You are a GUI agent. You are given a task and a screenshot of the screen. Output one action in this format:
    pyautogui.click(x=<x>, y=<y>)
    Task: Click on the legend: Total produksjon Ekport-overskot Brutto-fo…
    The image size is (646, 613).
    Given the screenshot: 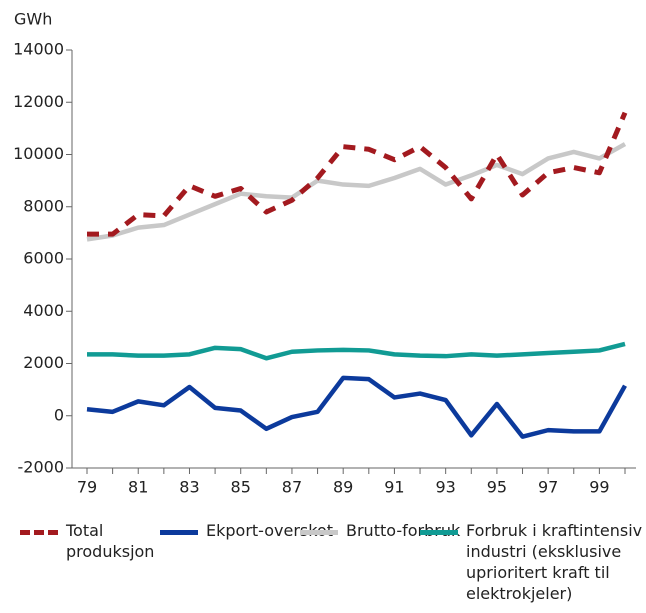 What is the action you would take?
    pyautogui.click(x=323, y=565)
    